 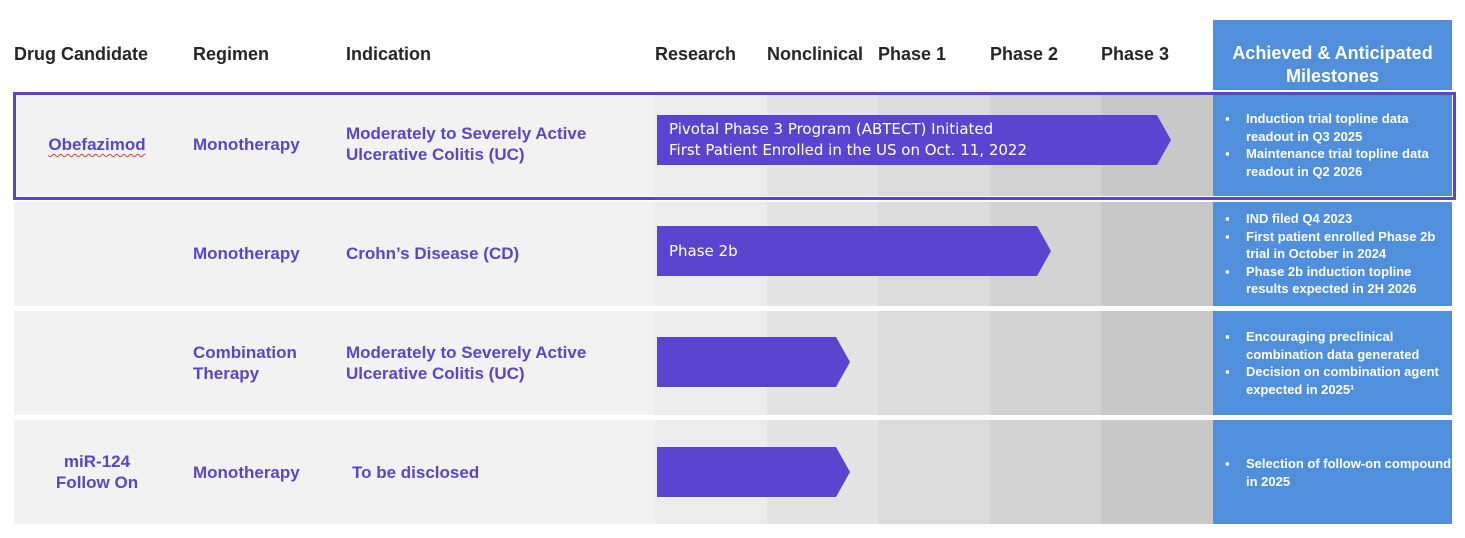 What do you see at coordinates (1135, 54) in the screenshot?
I see `header-phase3: Phase 3` at bounding box center [1135, 54].